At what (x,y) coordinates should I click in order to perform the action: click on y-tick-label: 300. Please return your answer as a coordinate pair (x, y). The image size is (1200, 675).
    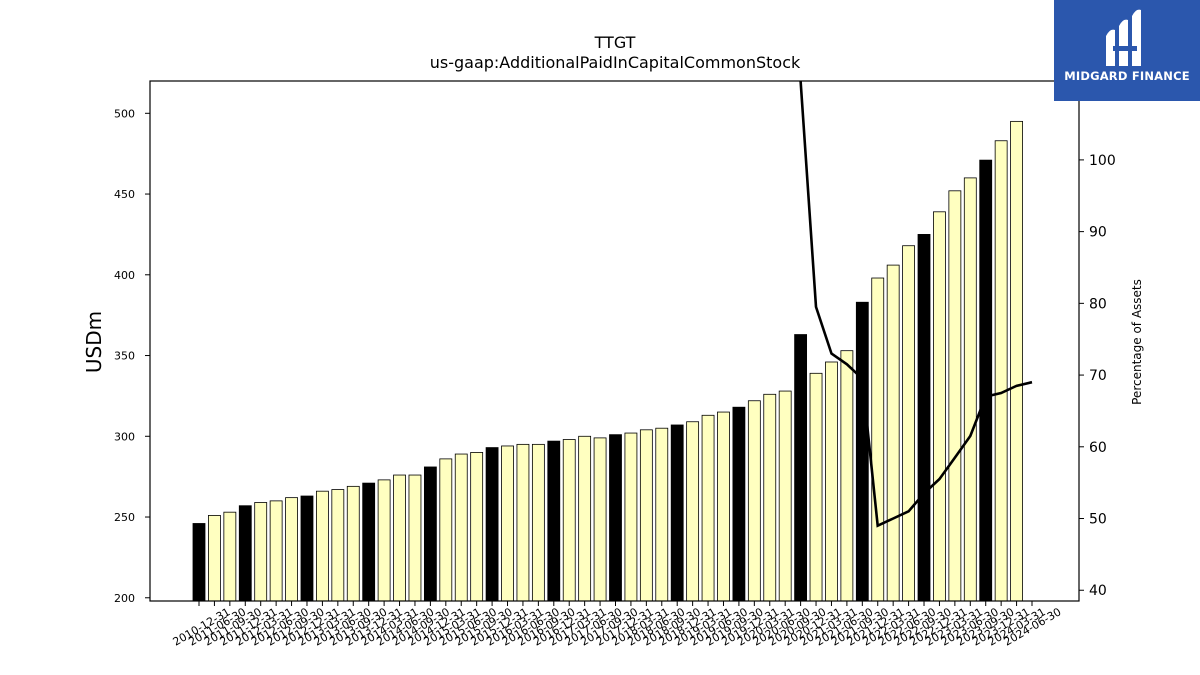
    Looking at the image, I should click on (124, 436).